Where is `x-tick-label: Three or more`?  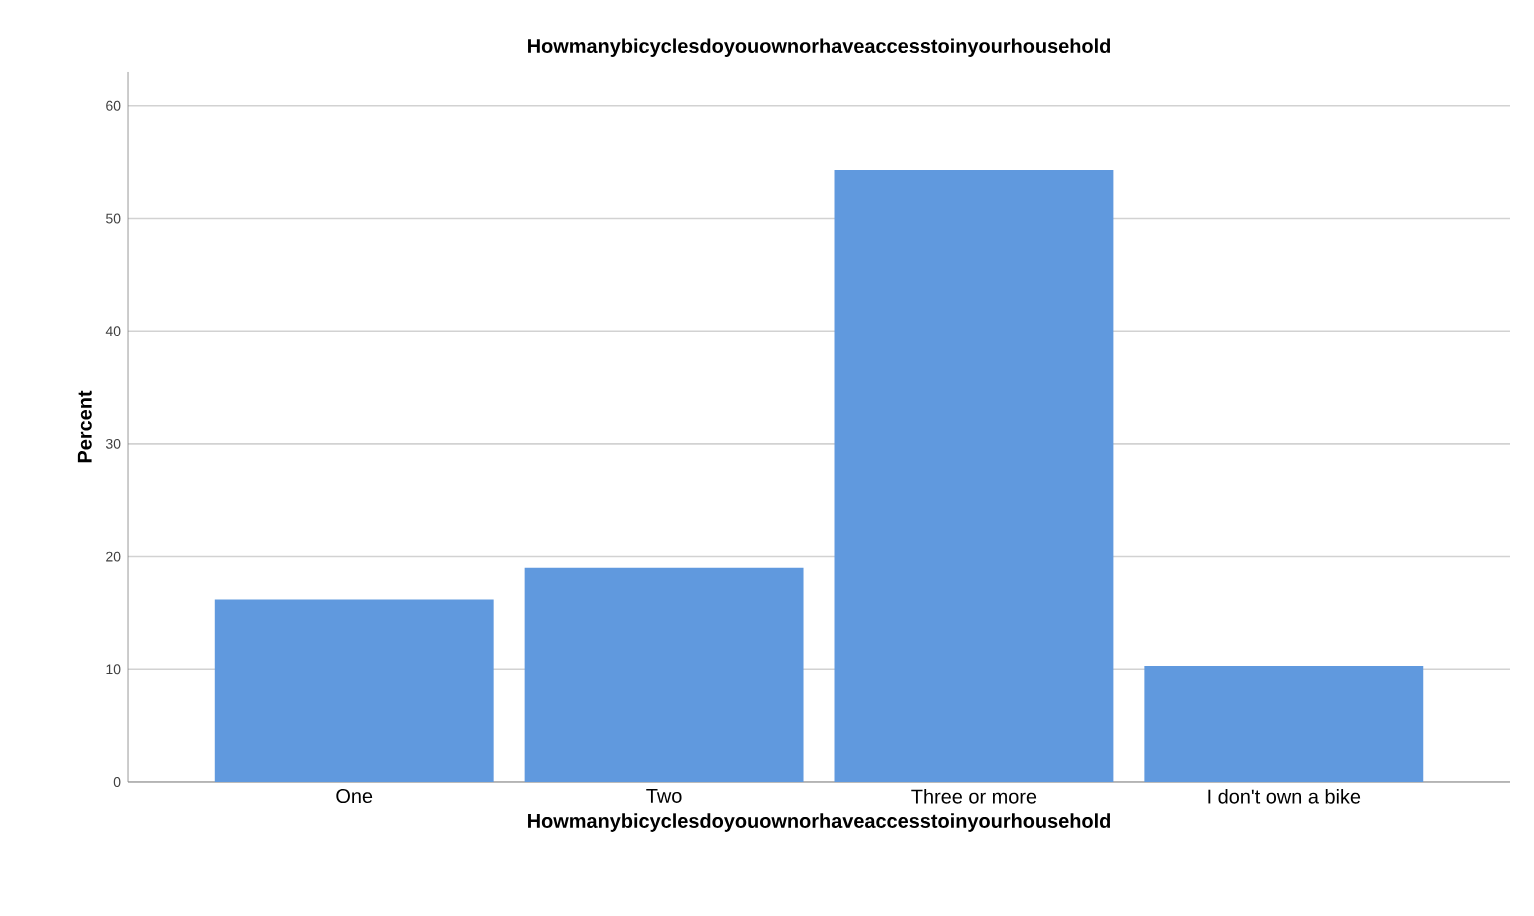 x-tick-label: Three or more is located at coordinates (974, 796).